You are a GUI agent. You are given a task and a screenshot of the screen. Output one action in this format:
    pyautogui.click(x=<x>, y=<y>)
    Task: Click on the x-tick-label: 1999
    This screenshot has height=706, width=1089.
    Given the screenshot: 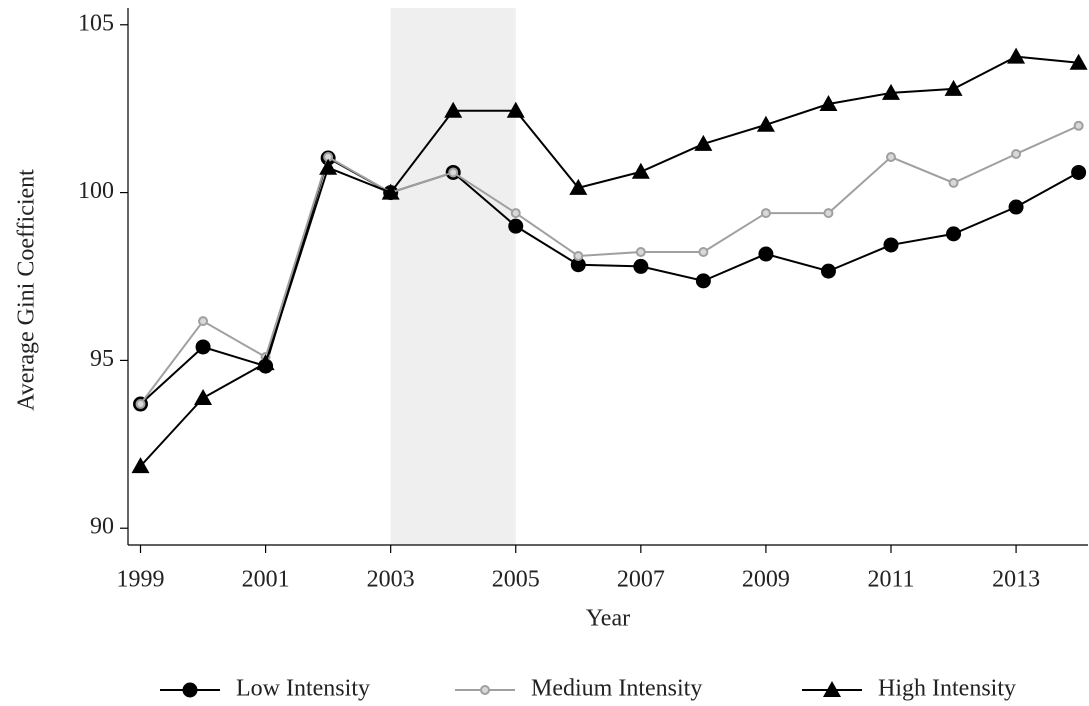 What is the action you would take?
    pyautogui.click(x=141, y=580)
    